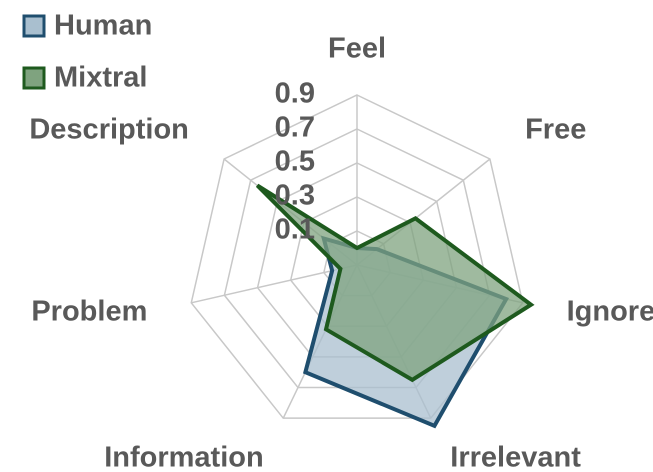  Describe the element at coordinates (295, 94) in the screenshot. I see `tick-label: 0.9` at that location.